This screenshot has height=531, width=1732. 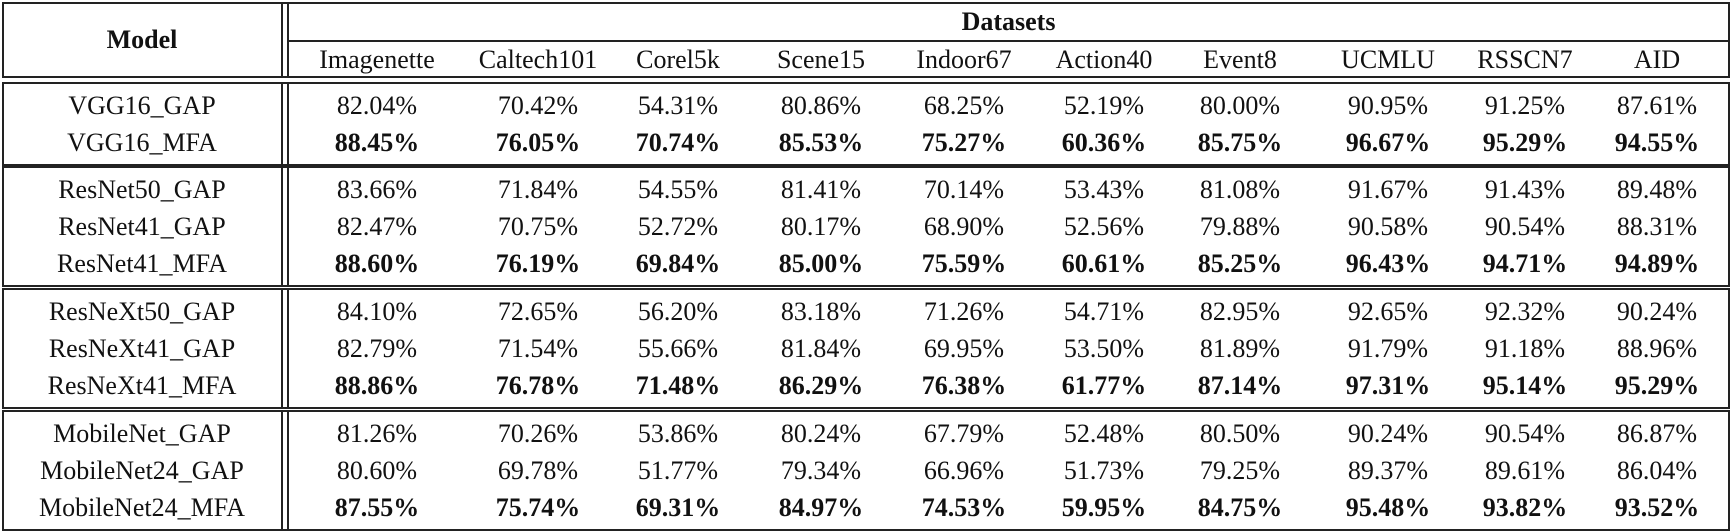 I want to click on accuracy-cell: 90.24%, so click(x=1657, y=311).